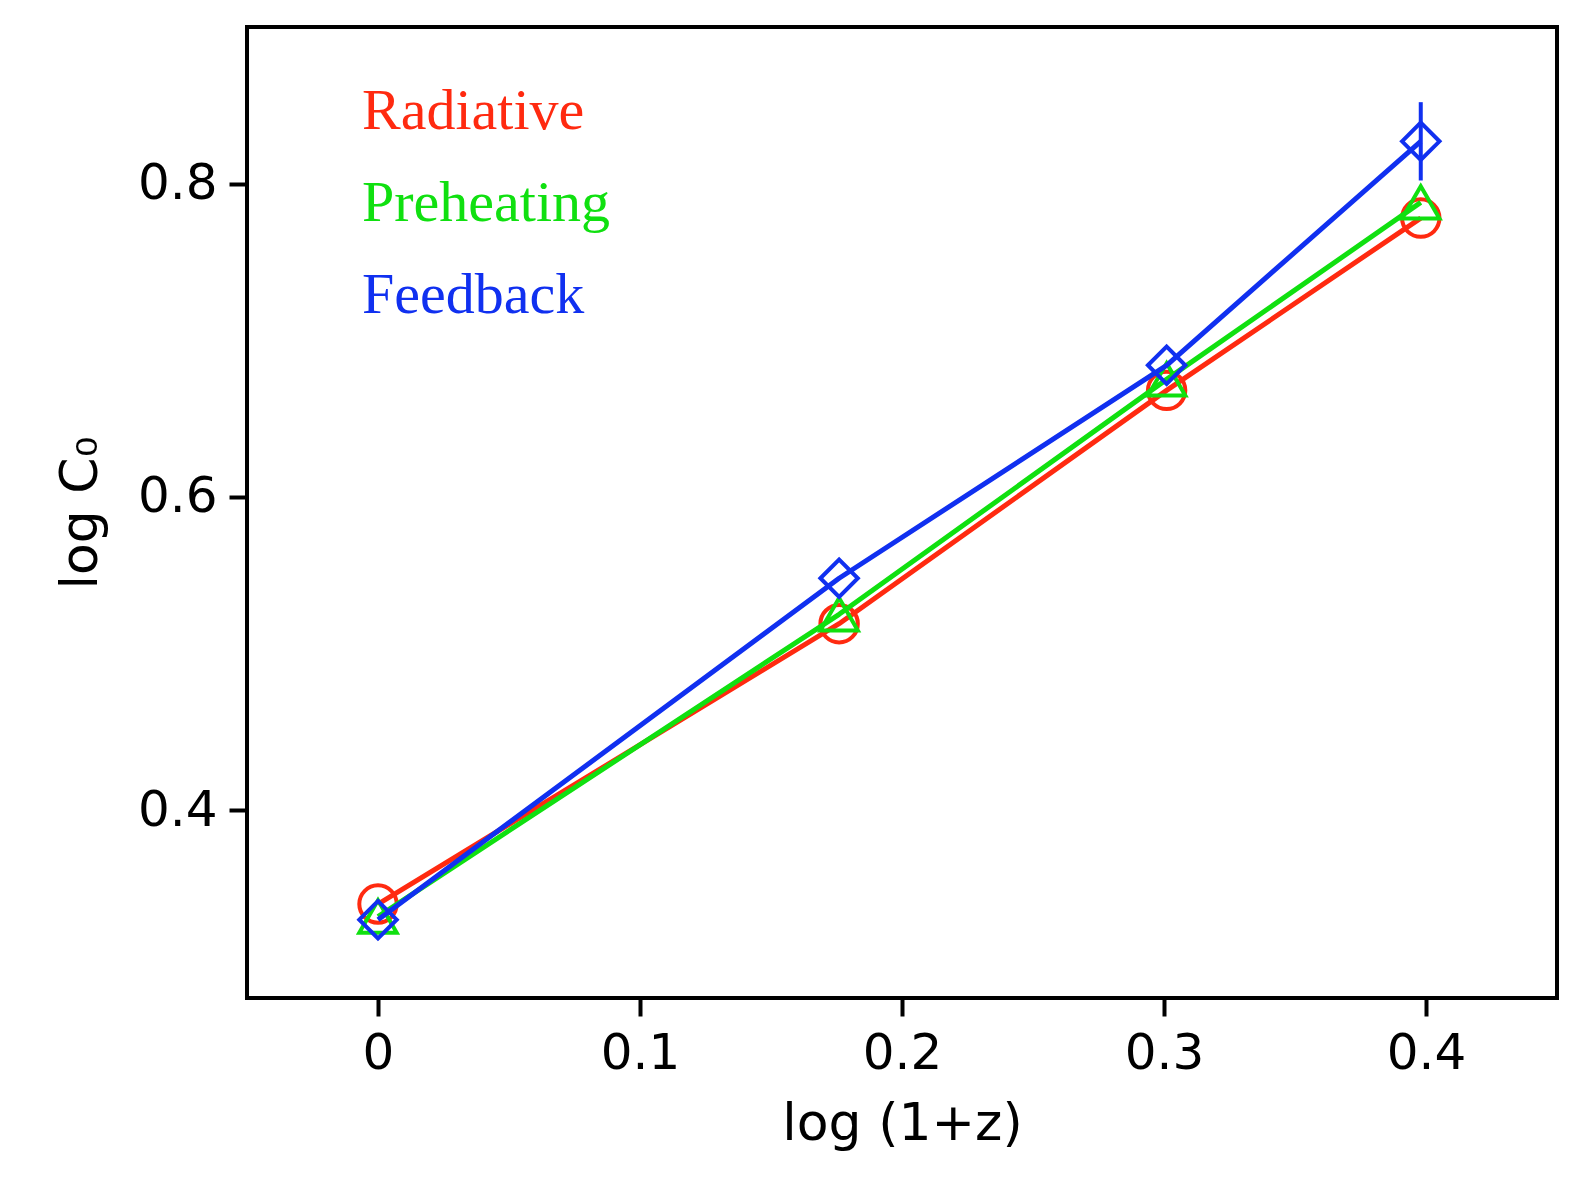  Describe the element at coordinates (1426, 1051) in the screenshot. I see `x-tick-label: 0.4` at that location.